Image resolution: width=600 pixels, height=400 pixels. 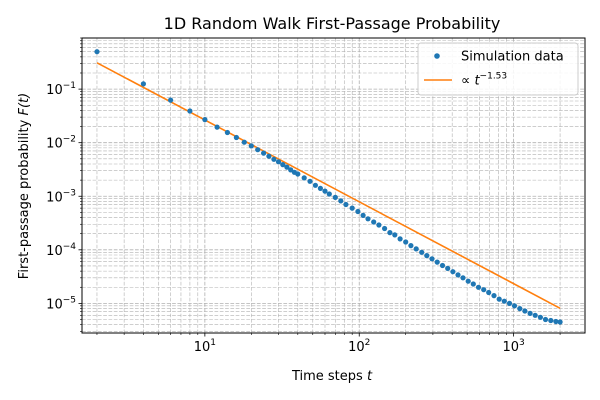 What do you see at coordinates (513, 346) in the screenshot?
I see `x-tick-label: 10³` at bounding box center [513, 346].